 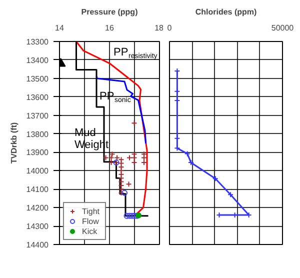 I want to click on x-tick-label: 14, so click(x=59, y=28).